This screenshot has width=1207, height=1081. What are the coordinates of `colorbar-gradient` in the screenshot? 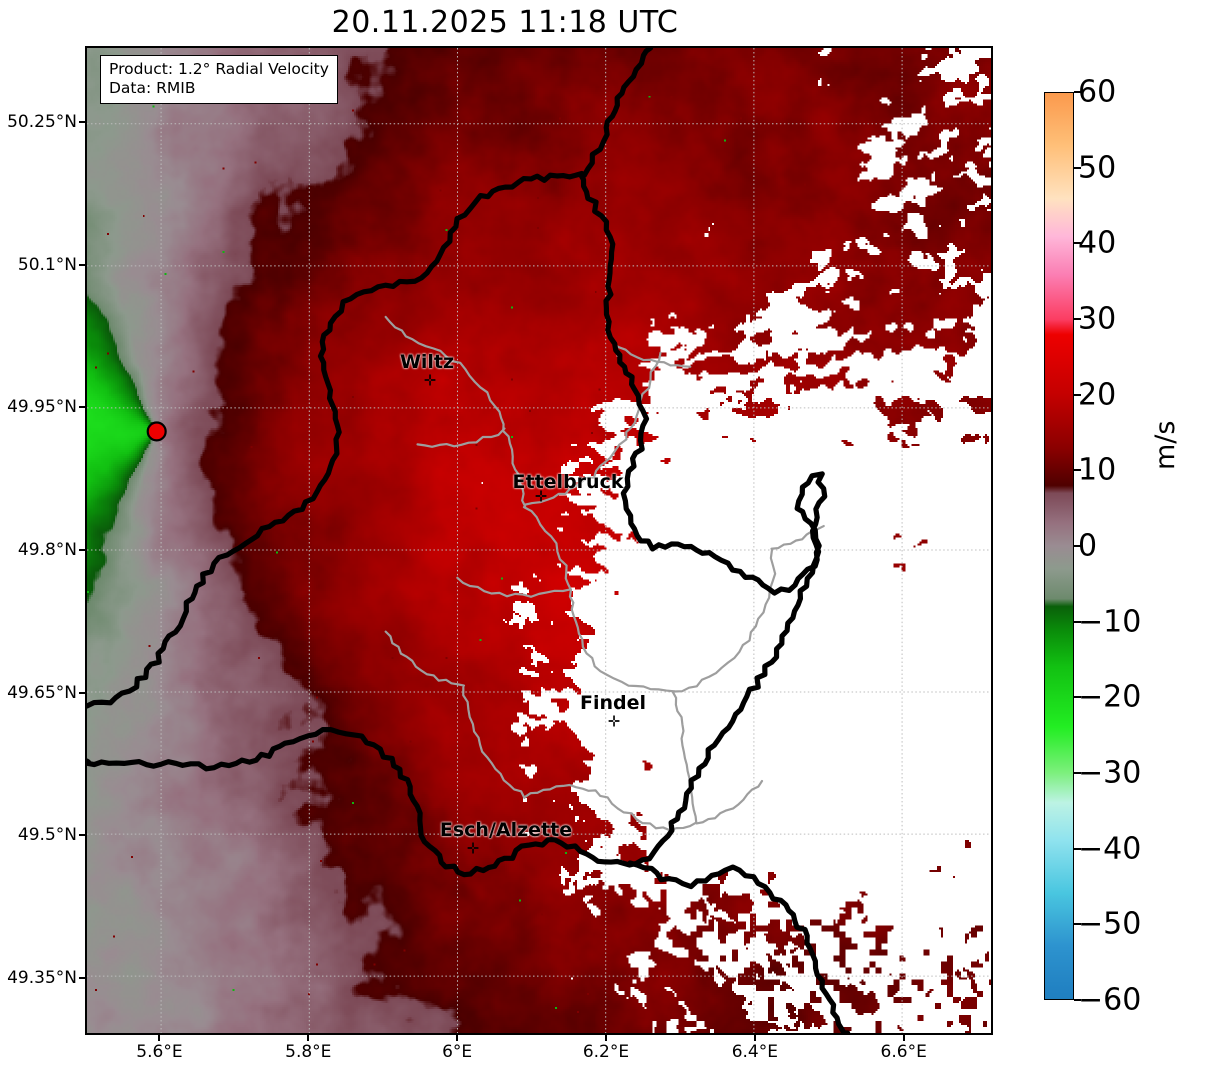 It's located at (1059, 546).